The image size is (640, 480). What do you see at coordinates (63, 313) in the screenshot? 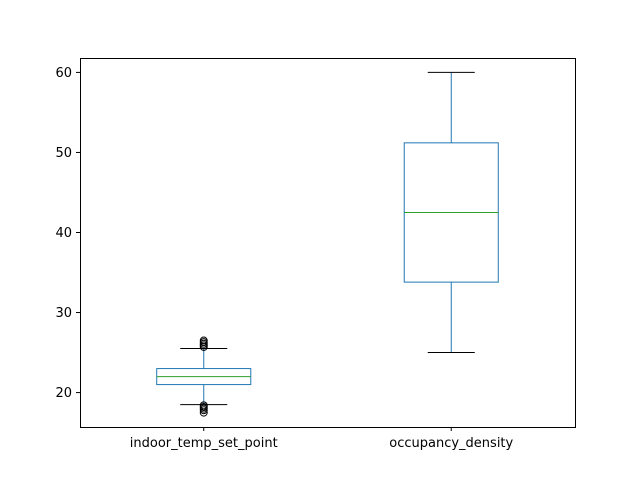
I see `y-tick-label: 30` at bounding box center [63, 313].